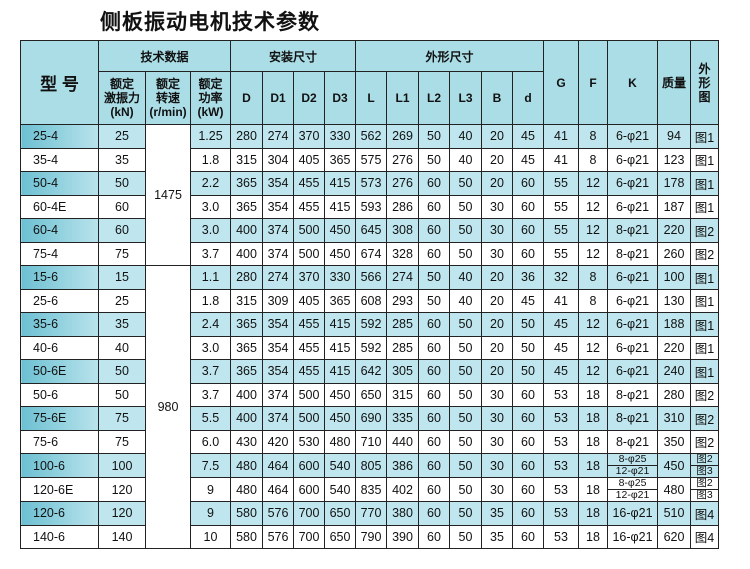  Describe the element at coordinates (434, 136) in the screenshot. I see `cell-l2: 50` at that location.